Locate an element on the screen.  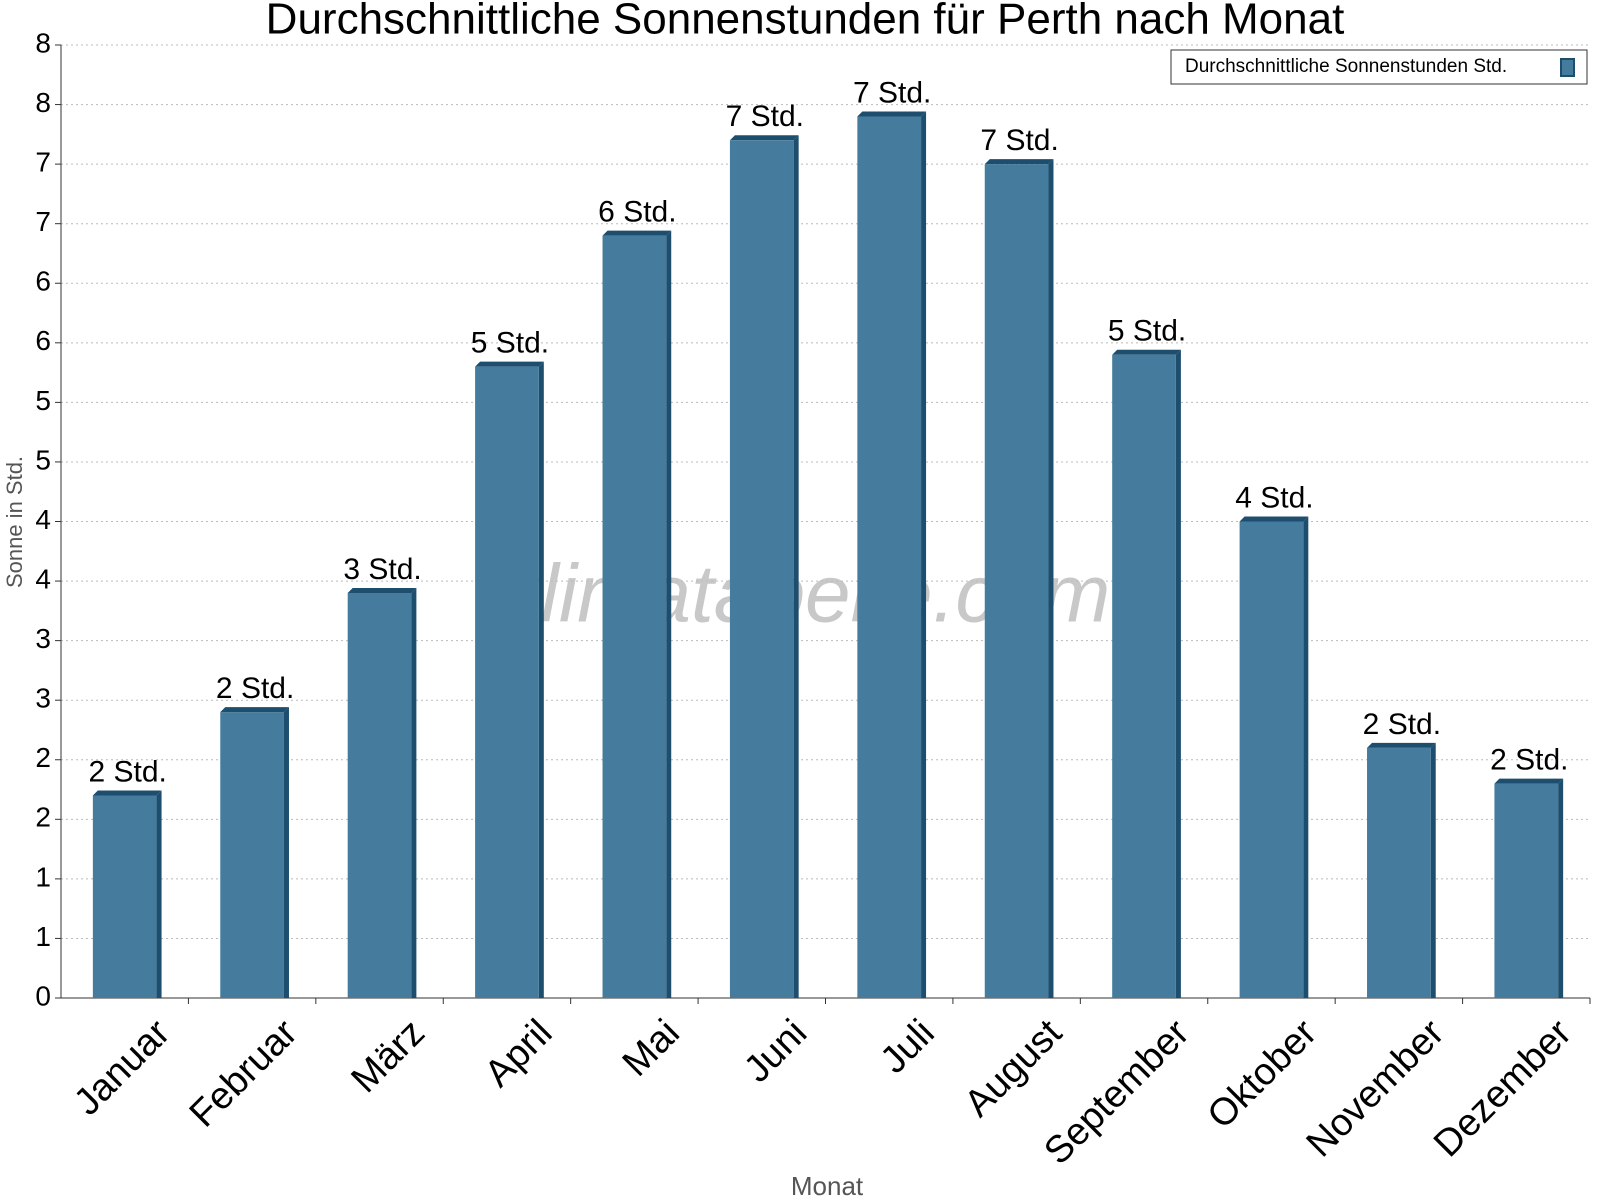
x-tick-label: April is located at coordinates (518, 1053).